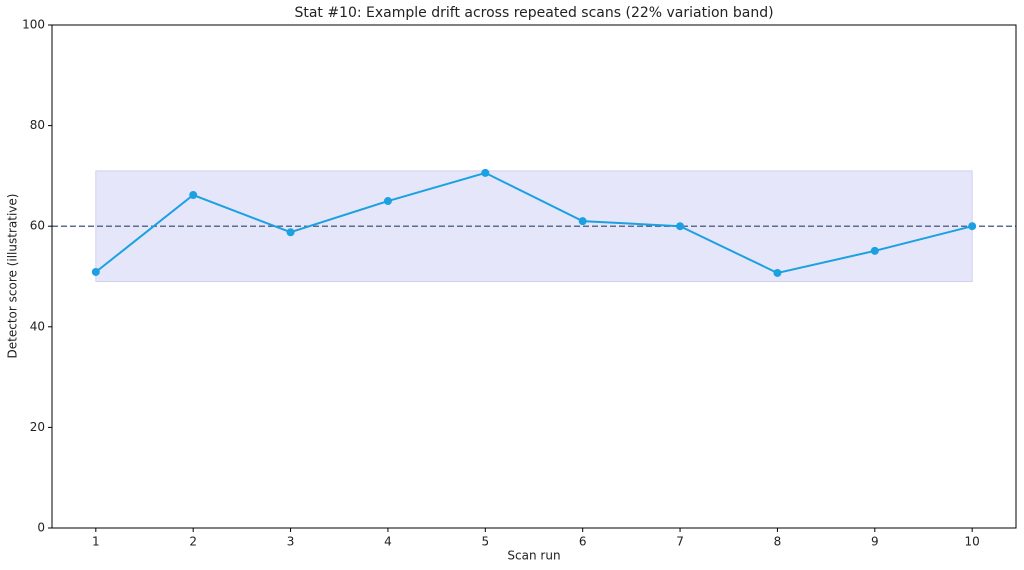 Image resolution: width=1024 pixels, height=570 pixels. I want to click on y-tick-label: 80, so click(37, 125).